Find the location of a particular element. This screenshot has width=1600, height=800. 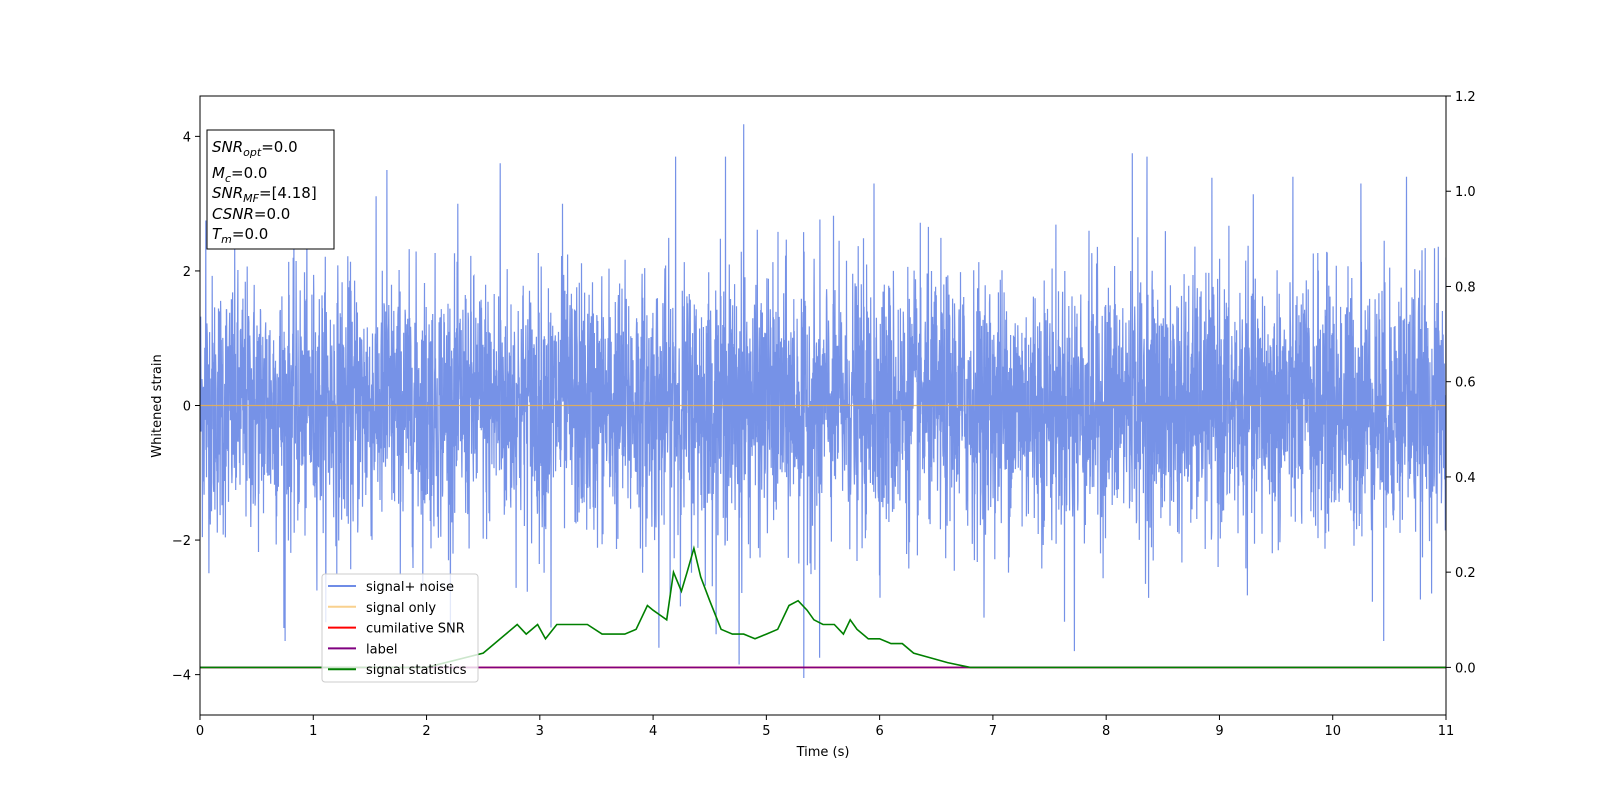

annotation-line: Mc=0.0 is located at coordinates (239, 174).